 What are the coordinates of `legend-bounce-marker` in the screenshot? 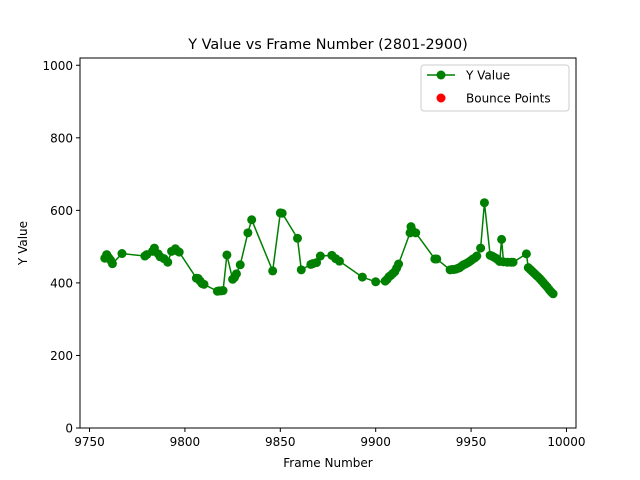 It's located at (441, 98).